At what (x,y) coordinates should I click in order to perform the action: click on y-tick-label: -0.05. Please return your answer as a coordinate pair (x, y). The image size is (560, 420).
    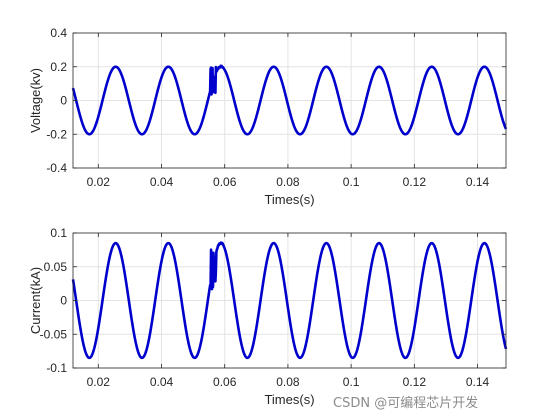
    Looking at the image, I should click on (54, 334).